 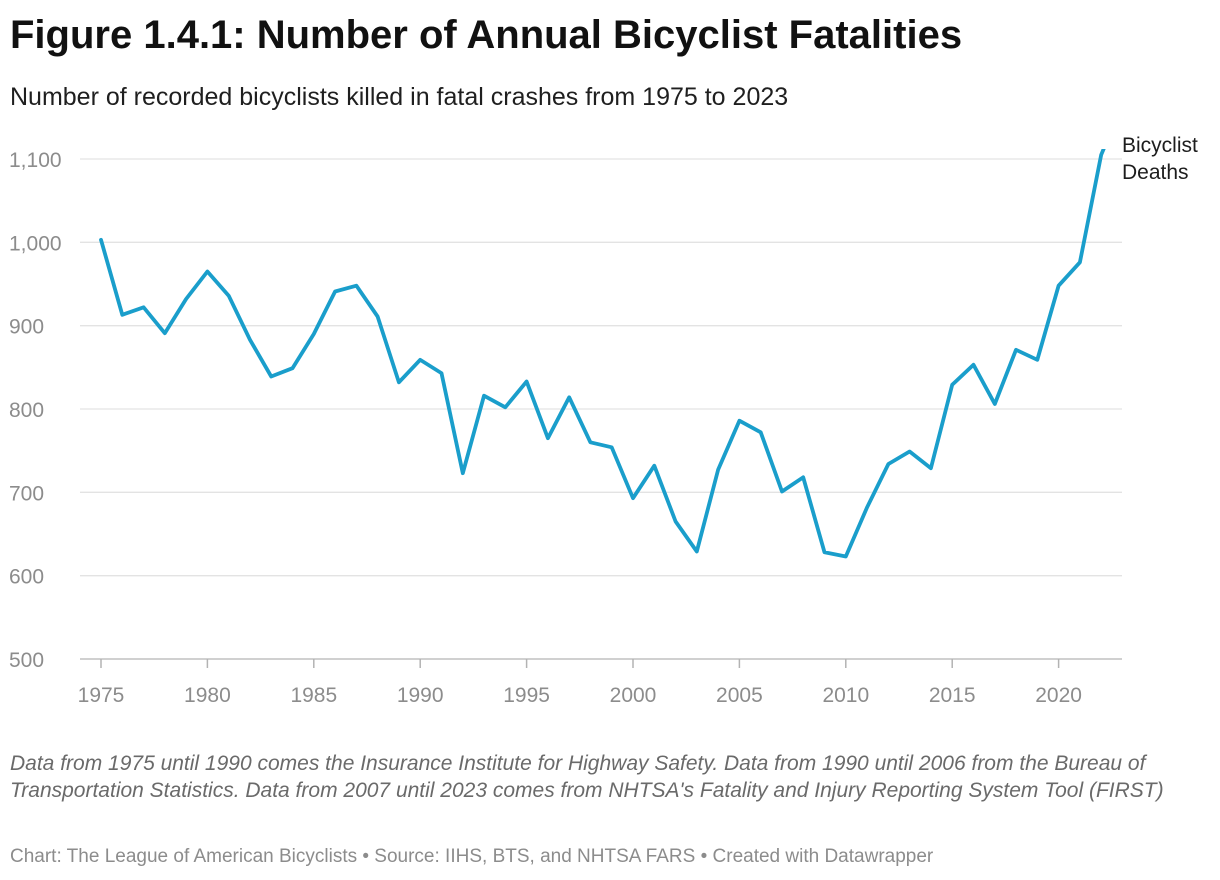 I want to click on x-axis-tick-labels: 1975 1980 1985 1990 1995 2000 2005 2010 2015 2020, so click(x=580, y=695).